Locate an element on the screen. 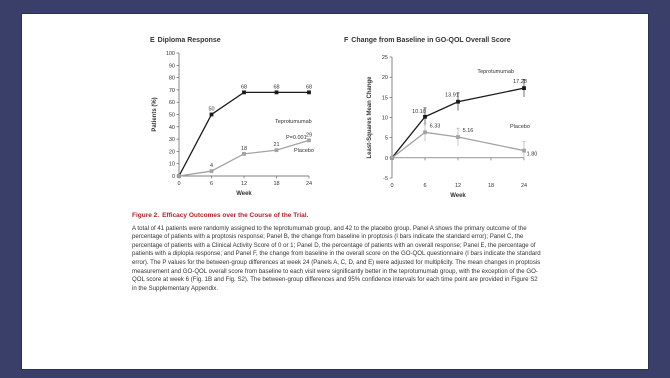 Image resolution: width=670 pixels, height=378 pixels. goqol-xtick-label: 6 is located at coordinates (424, 186).